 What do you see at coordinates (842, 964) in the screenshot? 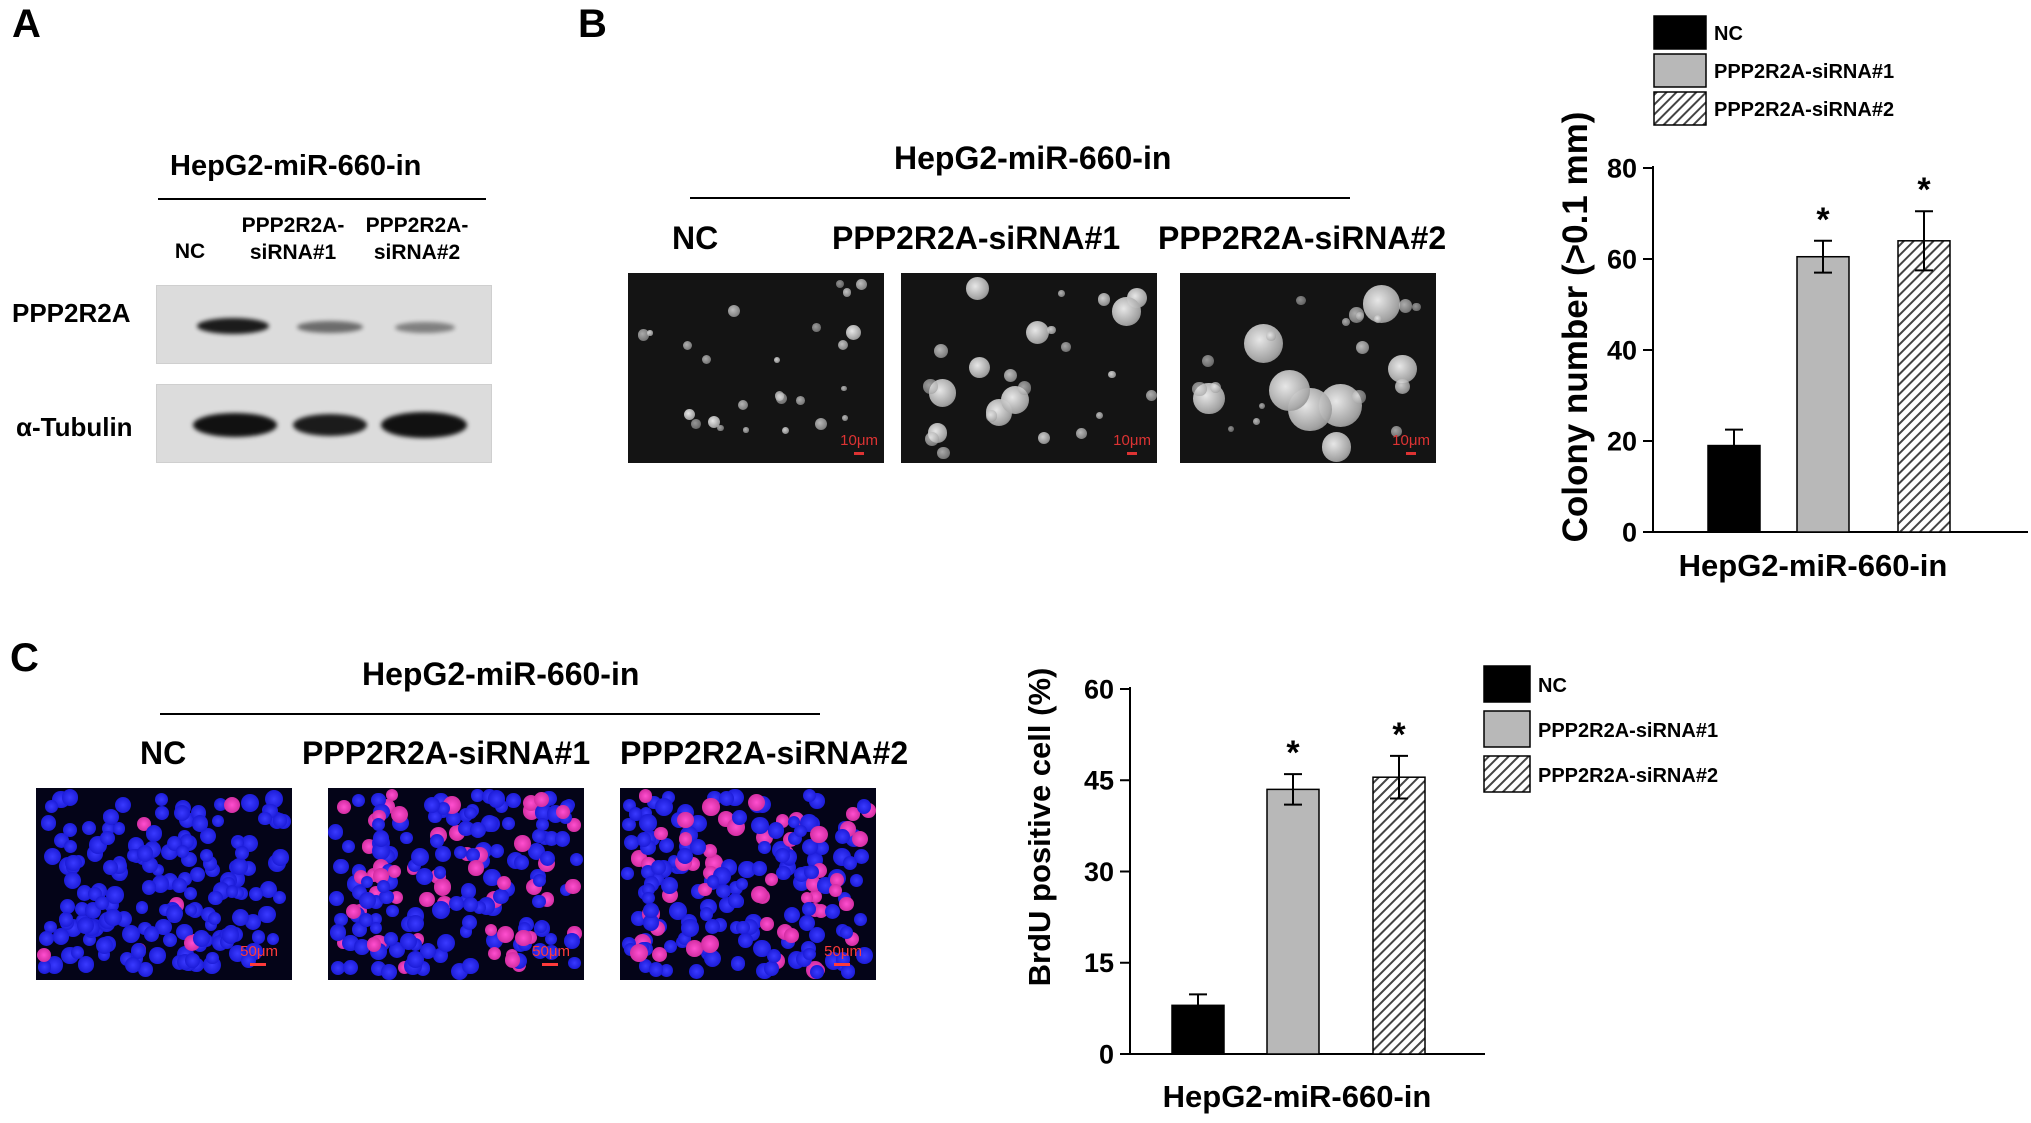
I see `scale-bar` at bounding box center [842, 964].